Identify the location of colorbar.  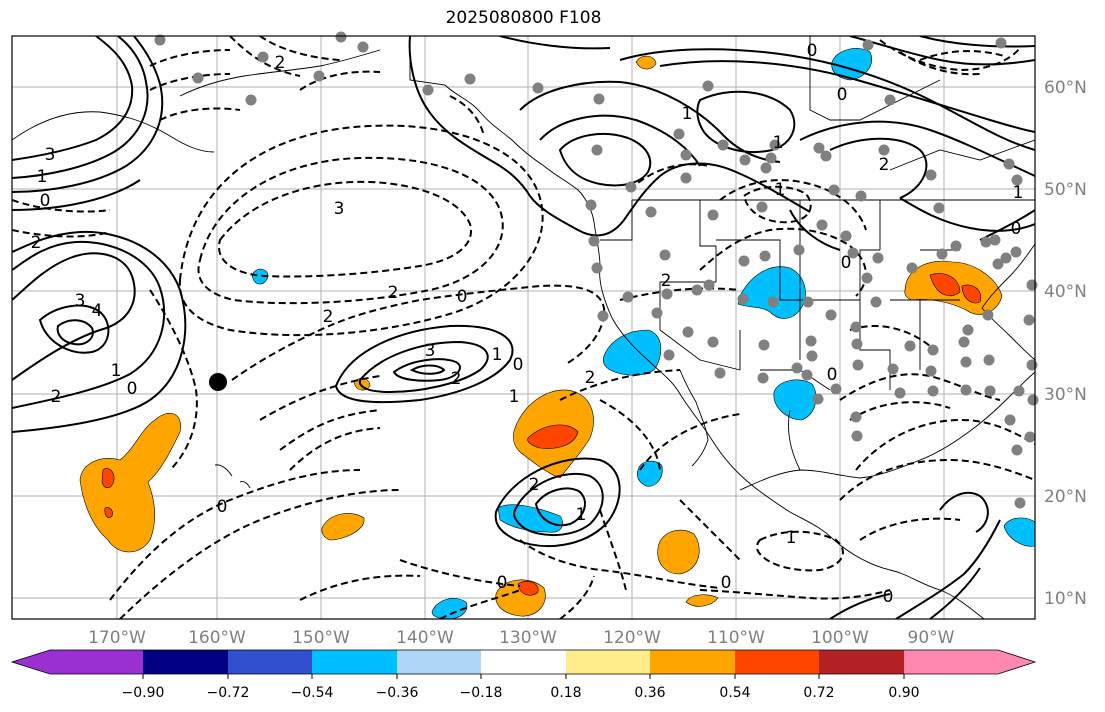
(523, 664).